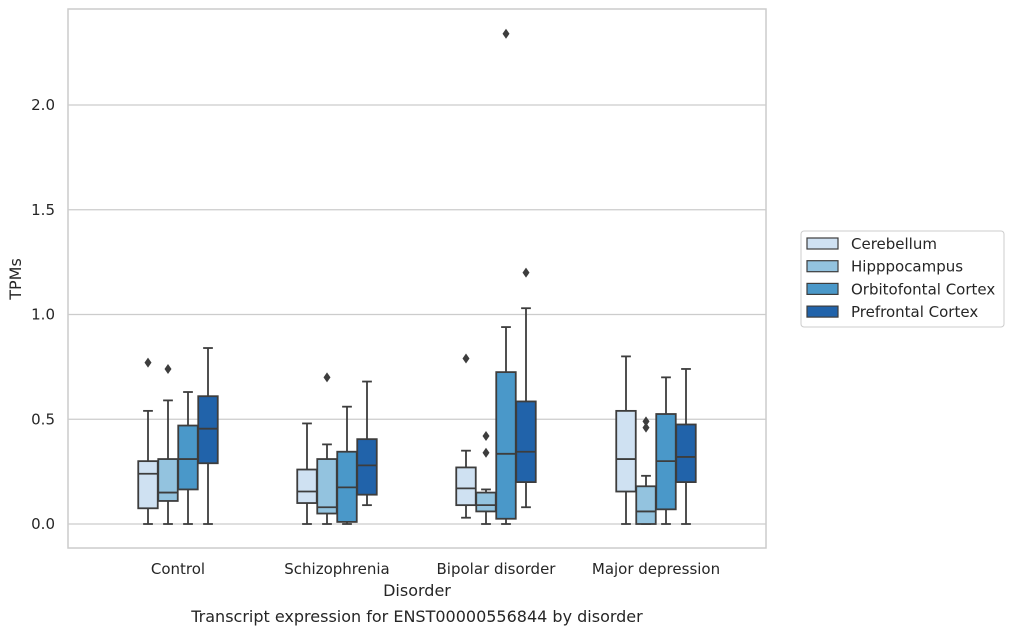  I want to click on legend-label: Prefrontal Cortex, so click(914, 312).